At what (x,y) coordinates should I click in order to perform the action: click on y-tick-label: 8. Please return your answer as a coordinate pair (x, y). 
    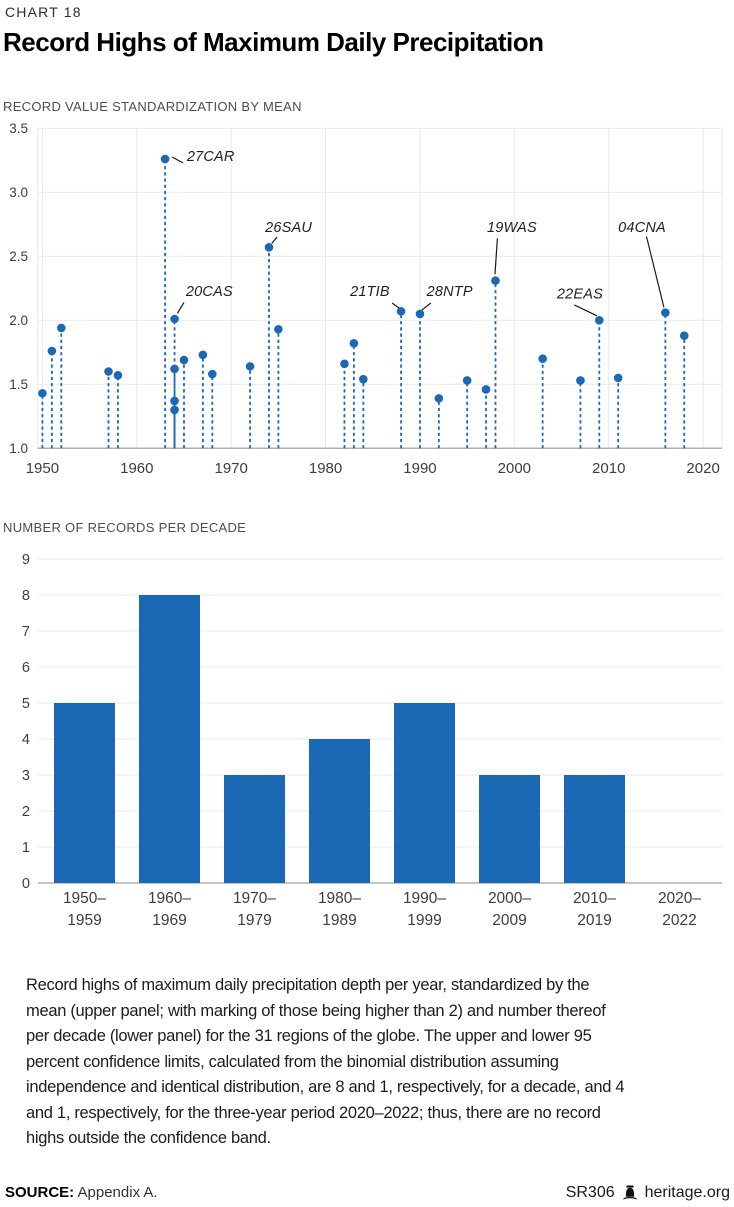
    Looking at the image, I should click on (26, 596).